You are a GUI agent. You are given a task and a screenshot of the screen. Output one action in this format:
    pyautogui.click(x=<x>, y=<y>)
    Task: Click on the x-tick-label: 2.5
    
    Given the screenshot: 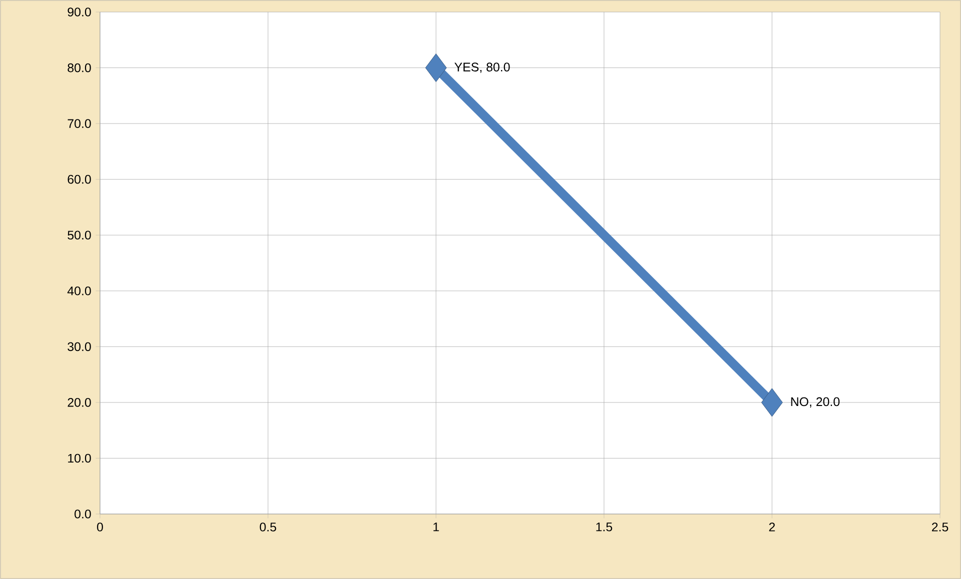 What is the action you would take?
    pyautogui.click(x=940, y=527)
    